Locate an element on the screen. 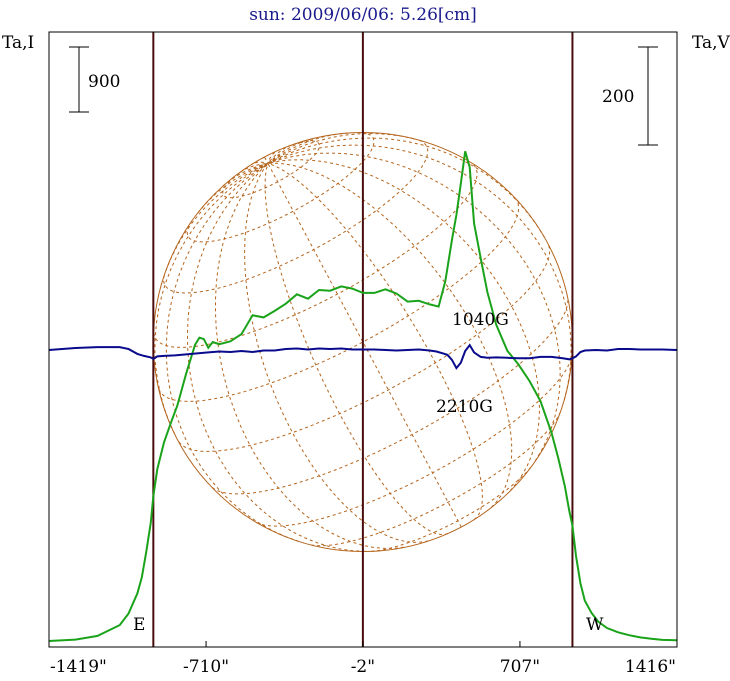  right-scale-bar is located at coordinates (648, 96).